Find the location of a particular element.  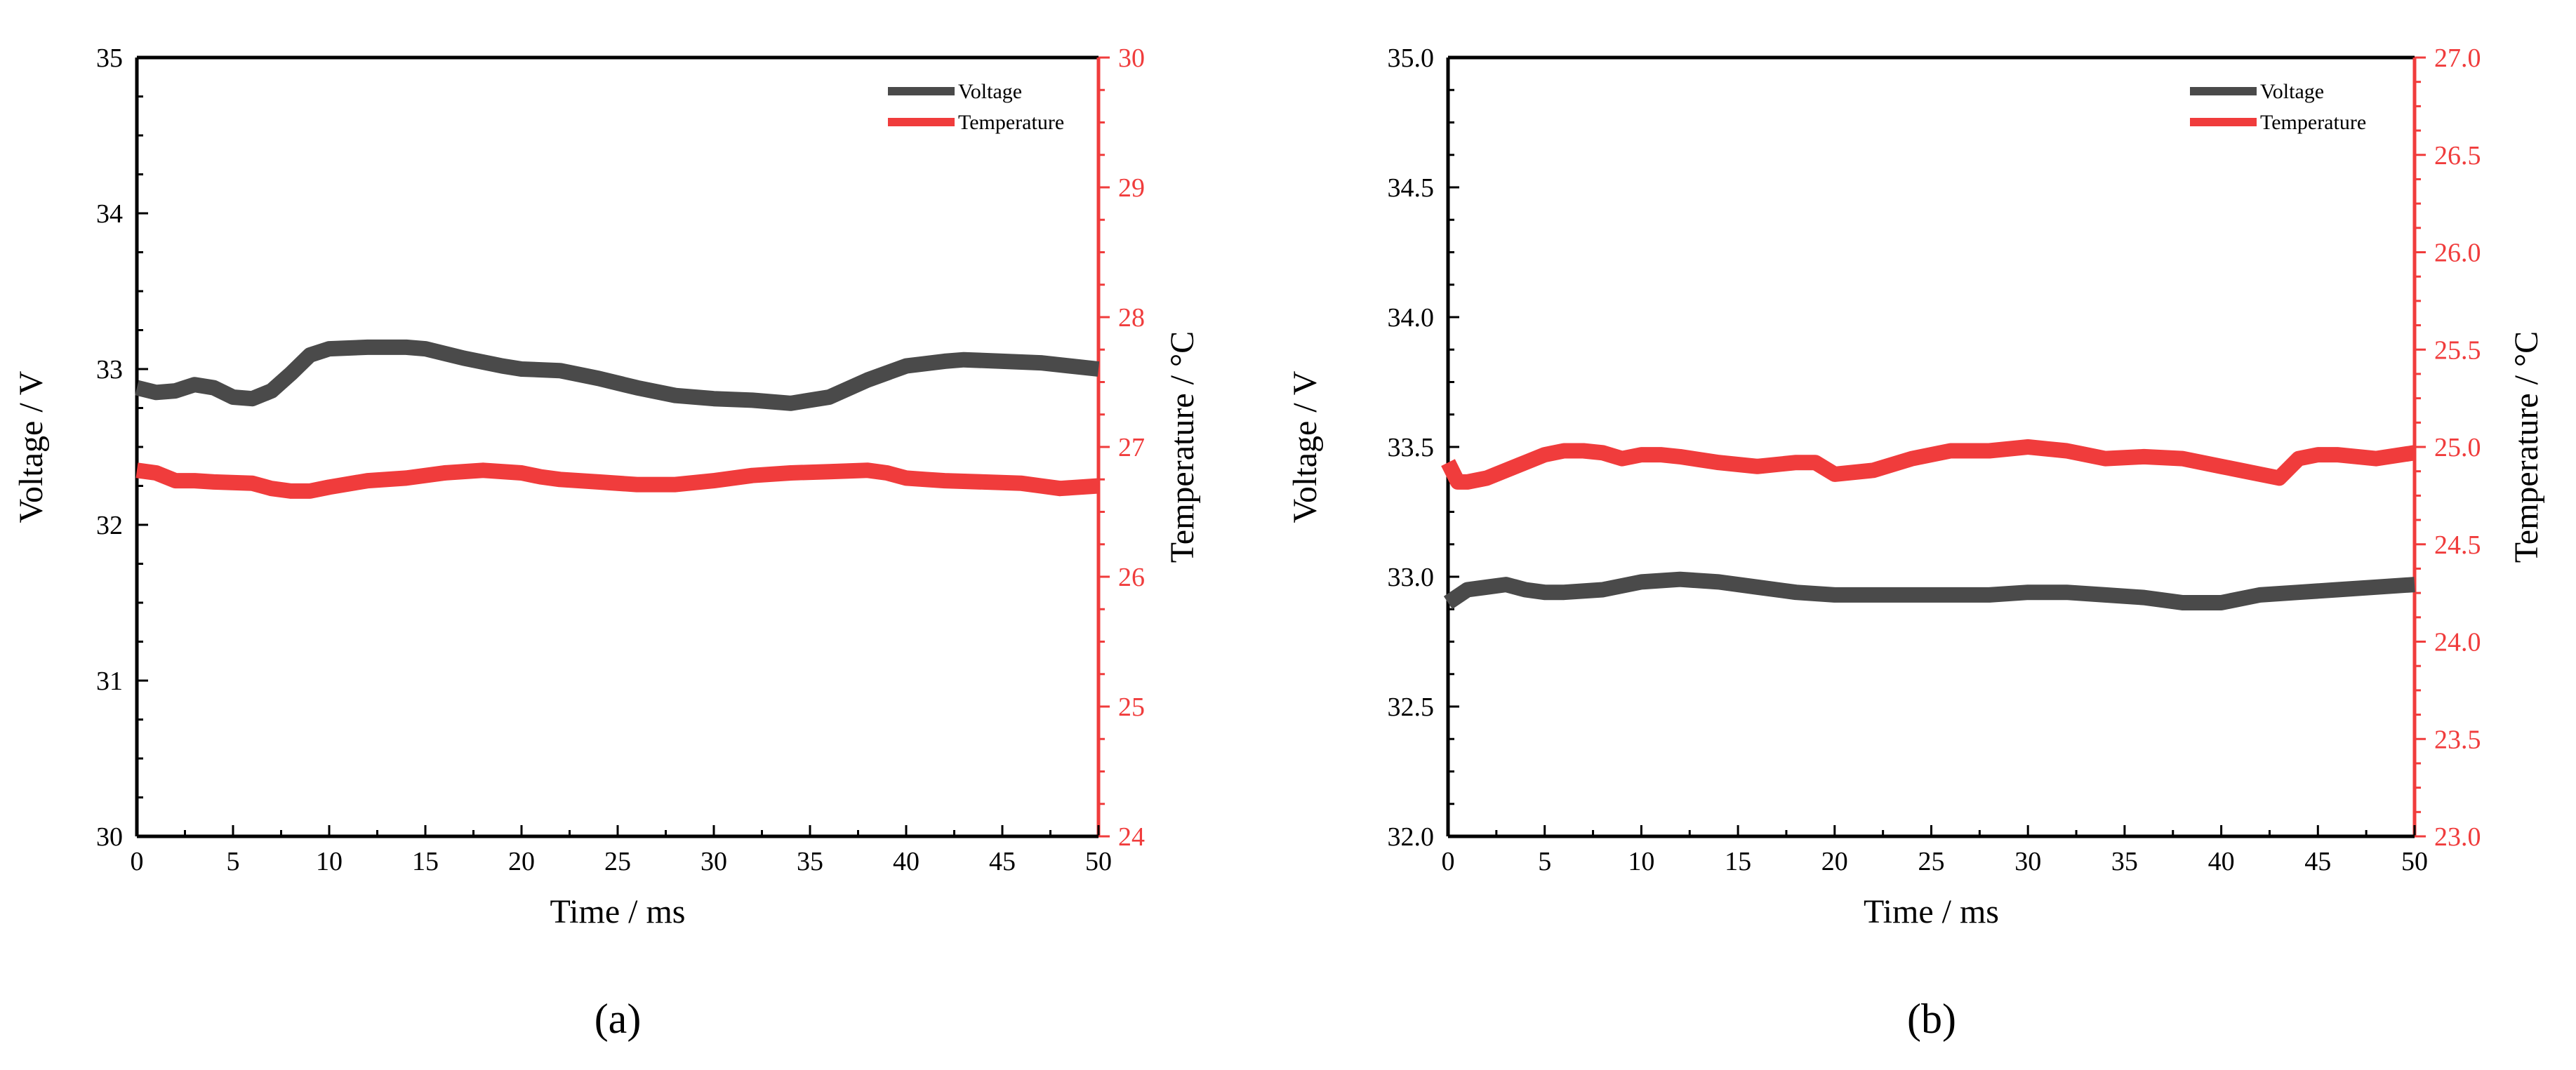

left-y-axis-ticks: 32.0 32.5 33.0 33.5 34.0 34.5 35.0 is located at coordinates (1424, 448).